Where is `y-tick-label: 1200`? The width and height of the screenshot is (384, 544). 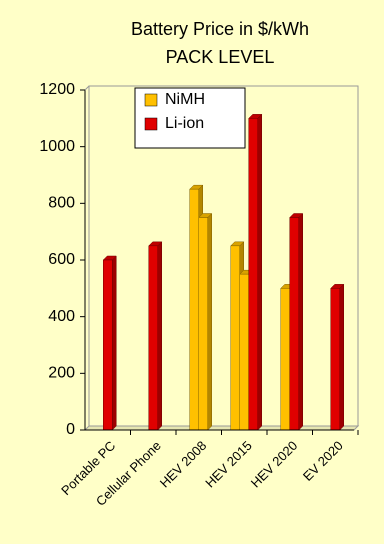 y-tick-label: 1200 is located at coordinates (57, 89).